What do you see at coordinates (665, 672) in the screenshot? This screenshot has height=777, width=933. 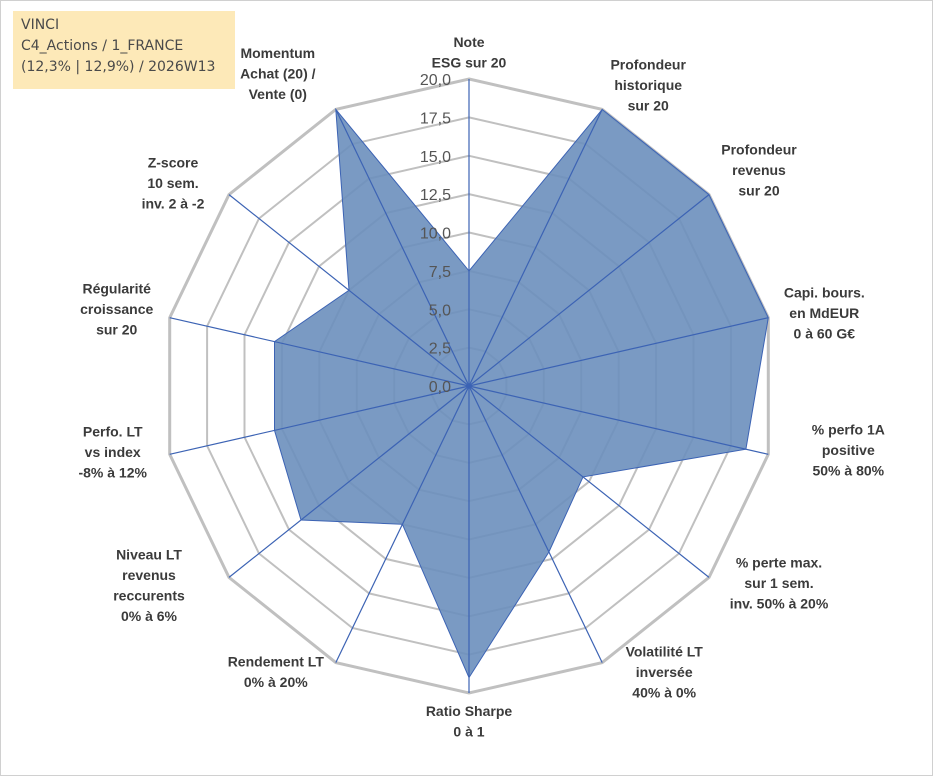 I see `axis-label-7: Volatilité LT inversée 40% à 0%` at bounding box center [665, 672].